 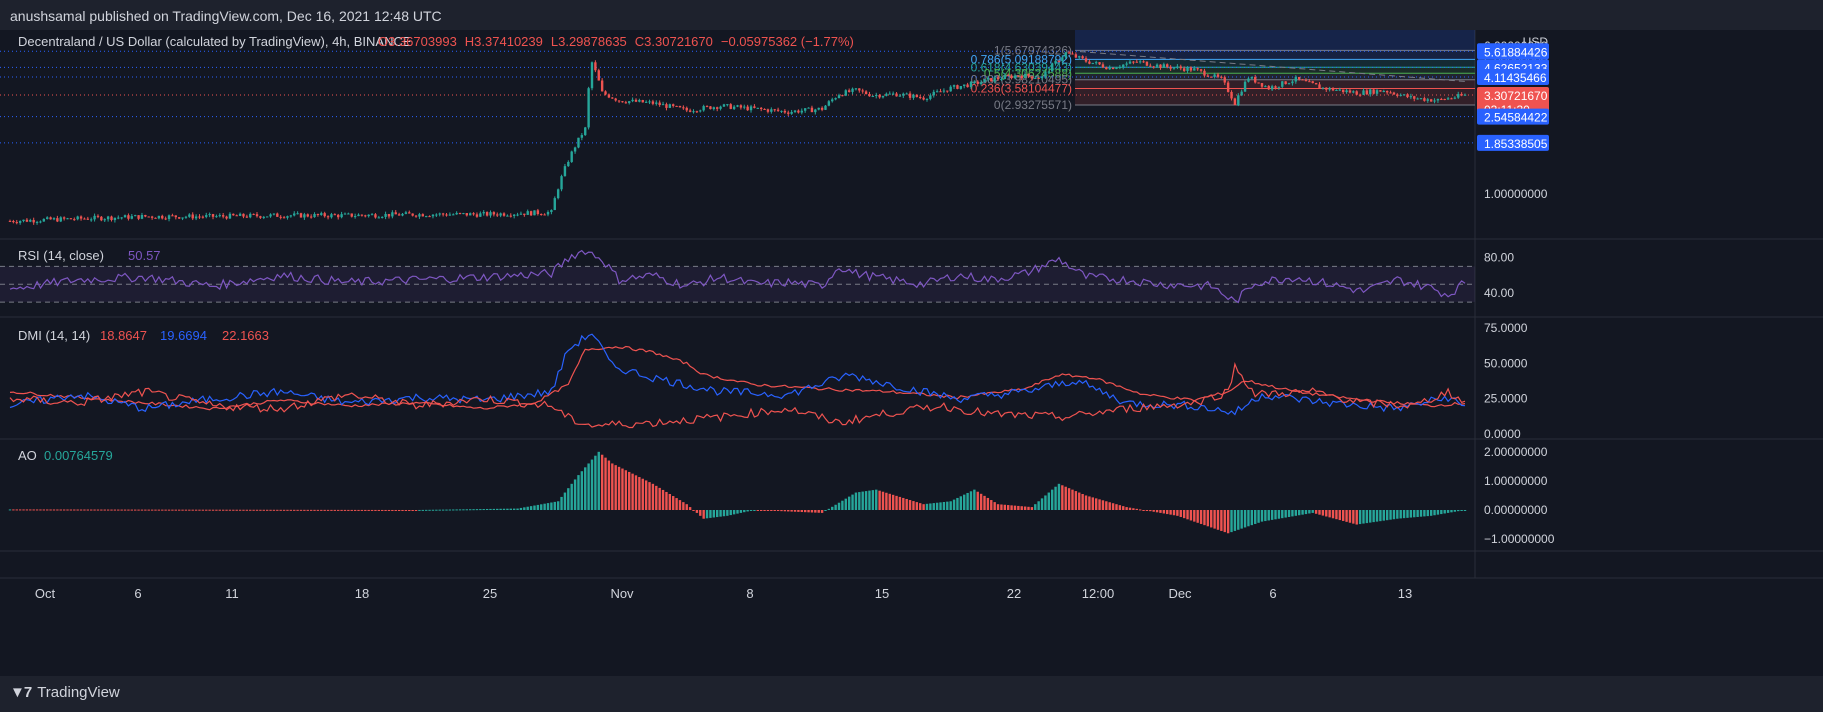 I want to click on rsi-pane, so click(x=737, y=276).